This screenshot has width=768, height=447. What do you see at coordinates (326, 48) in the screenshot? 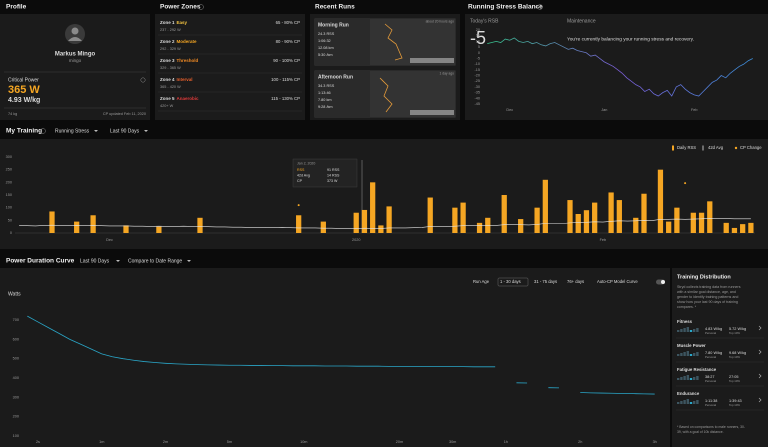
I see `run-stat: 12.08 km` at bounding box center [326, 48].